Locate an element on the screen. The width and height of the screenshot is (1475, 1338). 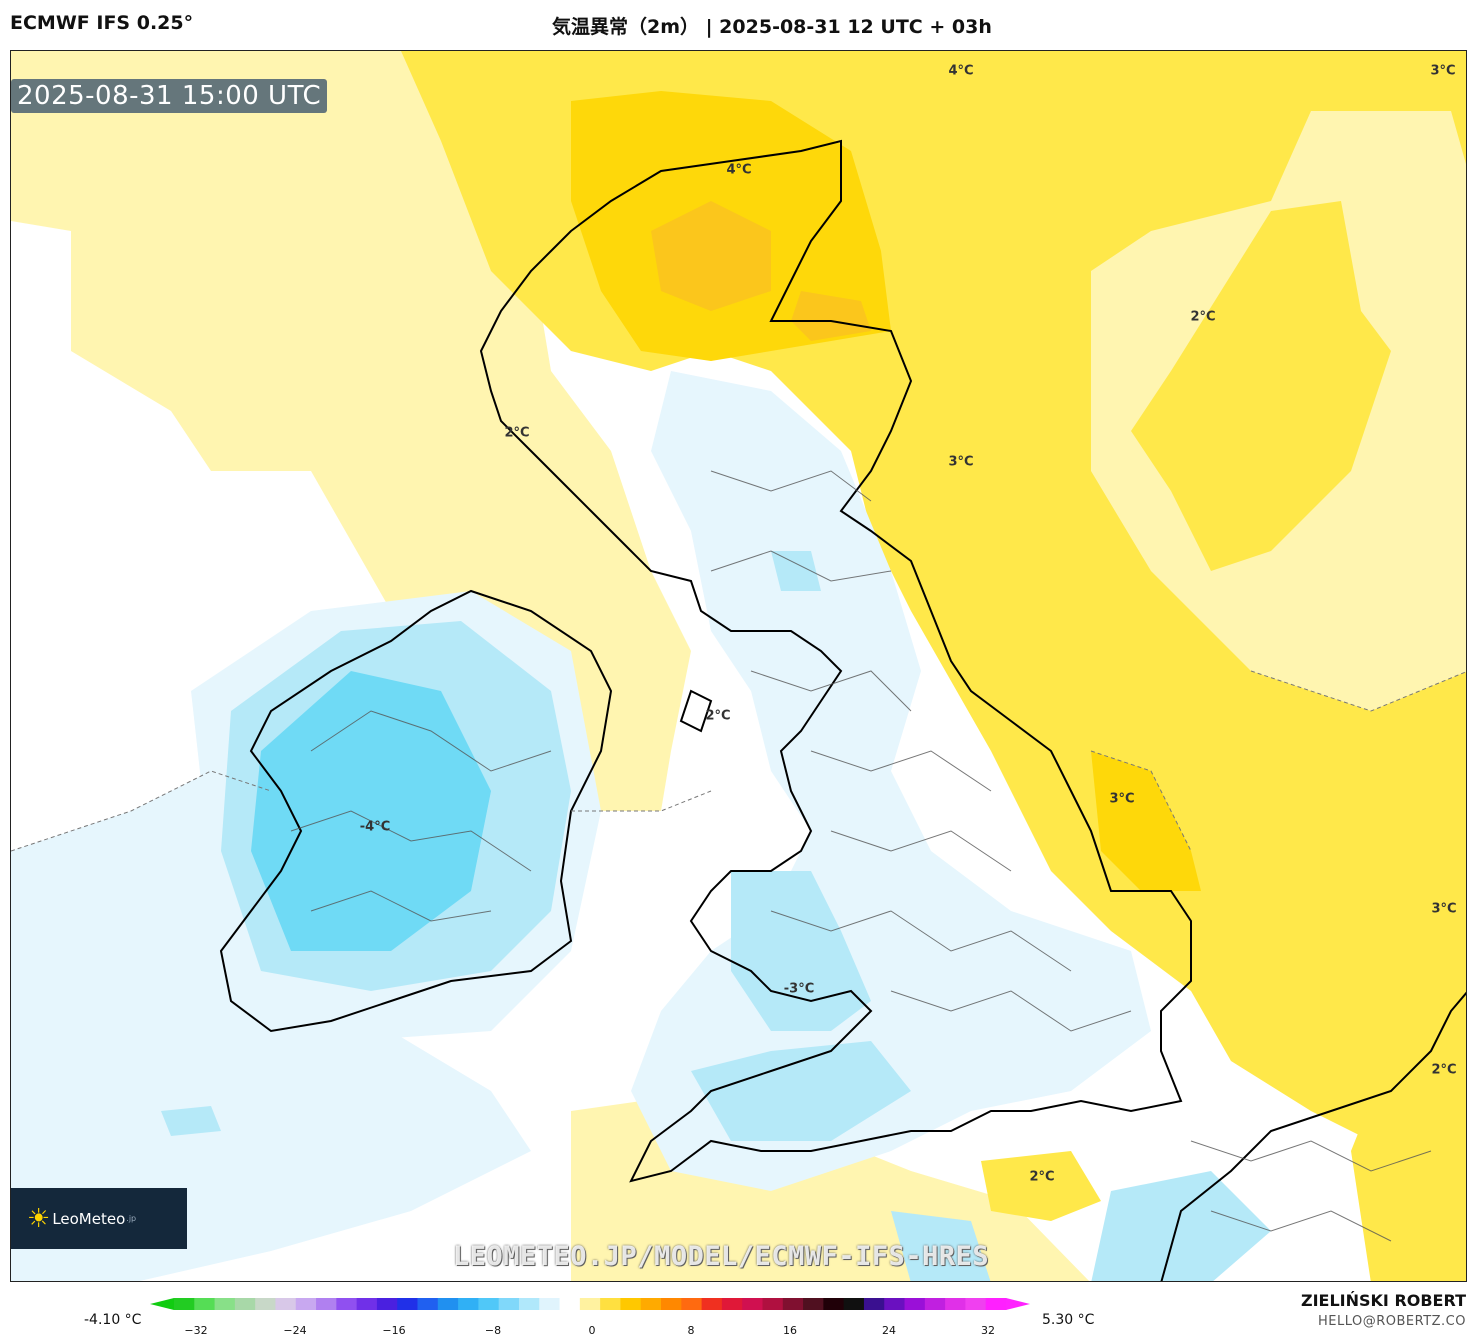
colorbar is located at coordinates (590, 1304).